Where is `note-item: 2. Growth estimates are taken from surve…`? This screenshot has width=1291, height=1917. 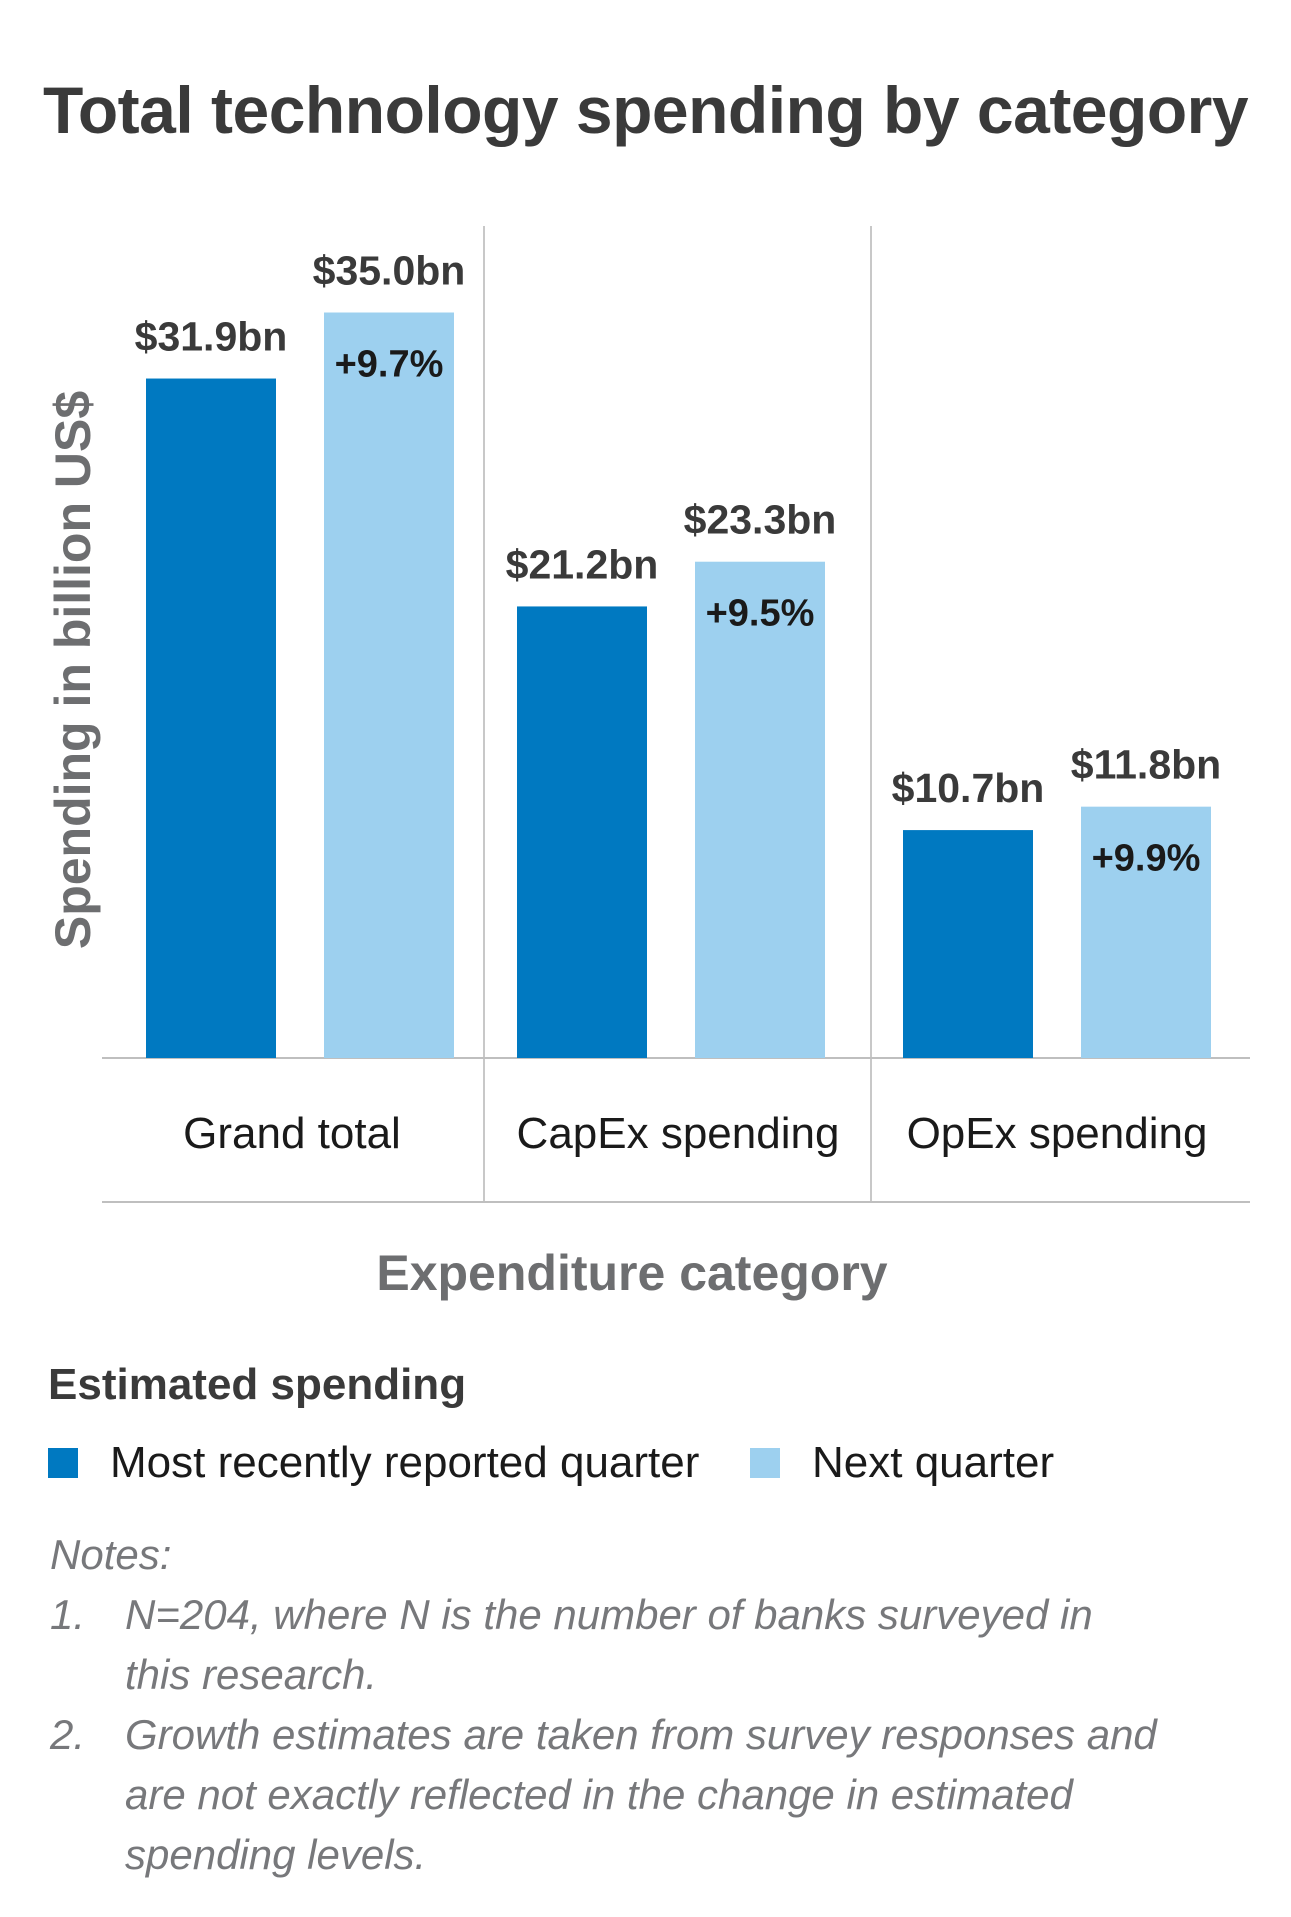 note-item: 2. Growth estimates are taken from surve… is located at coordinates (650, 1795).